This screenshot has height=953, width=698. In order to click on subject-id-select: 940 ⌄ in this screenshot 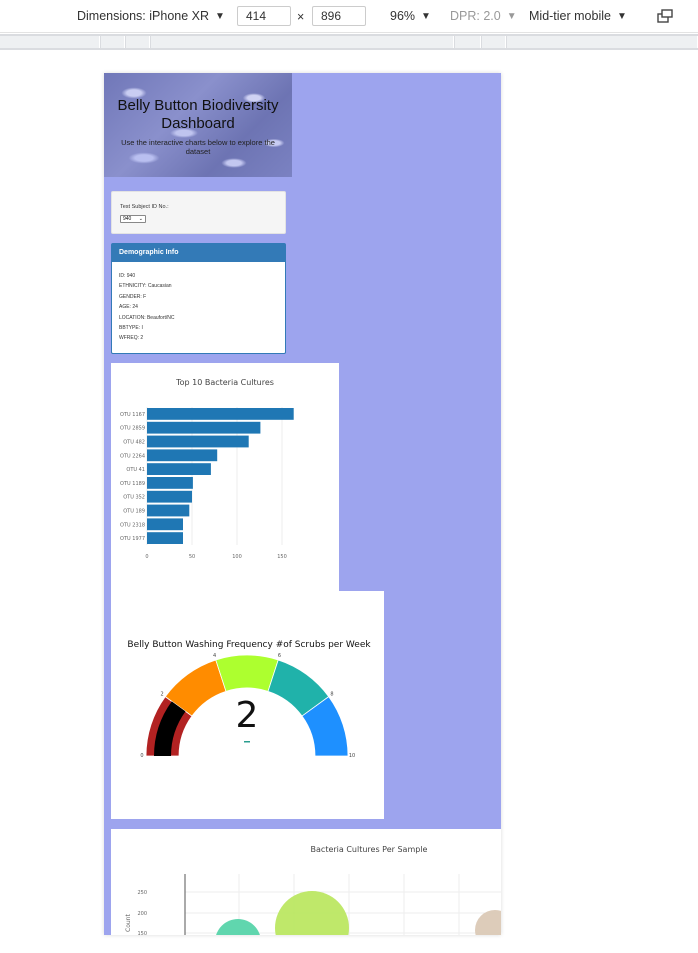, I will do `click(133, 219)`.